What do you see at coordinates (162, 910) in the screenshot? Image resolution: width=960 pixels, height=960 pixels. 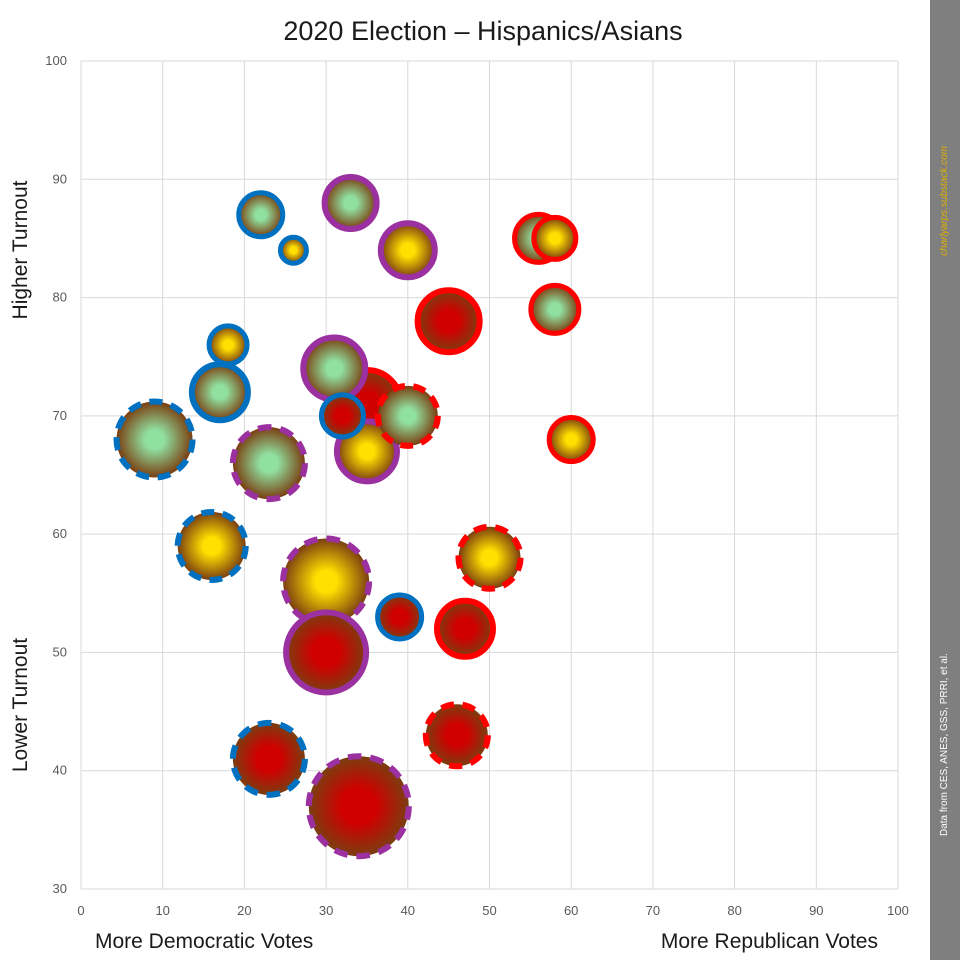 I see `x-tick-label: 10` at bounding box center [162, 910].